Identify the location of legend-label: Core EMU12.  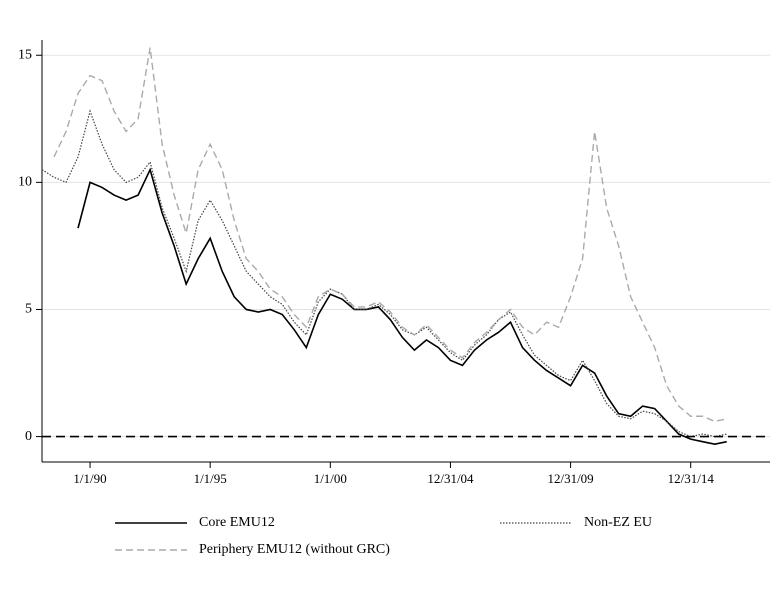
(237, 522).